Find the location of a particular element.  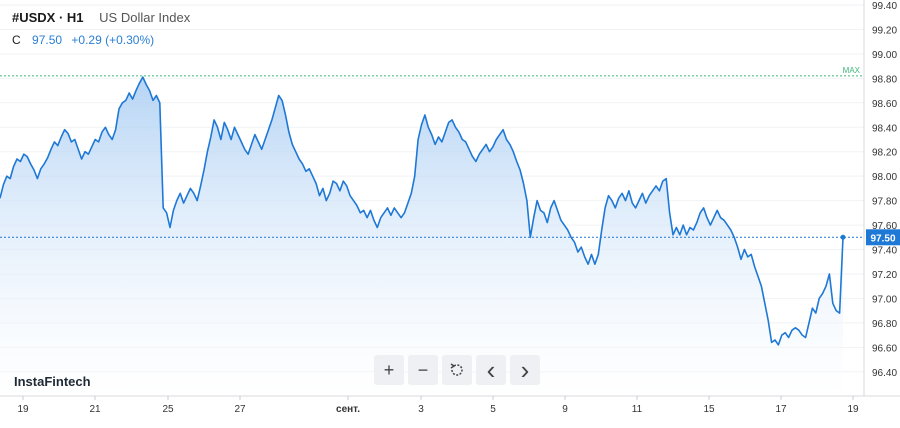

max-label: MAX is located at coordinates (852, 70).